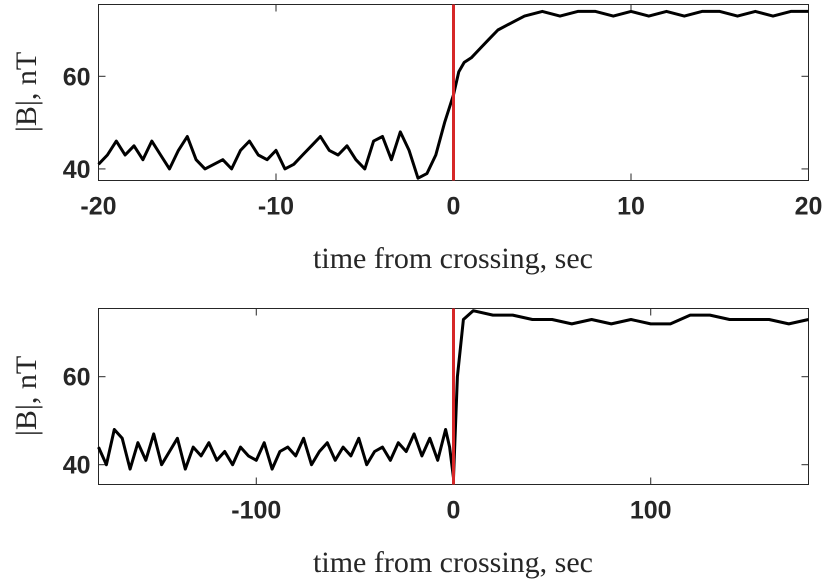 The width and height of the screenshot is (829, 583). I want to click on bottom-x-tick-labels: -100 0 100, so click(451, 511).